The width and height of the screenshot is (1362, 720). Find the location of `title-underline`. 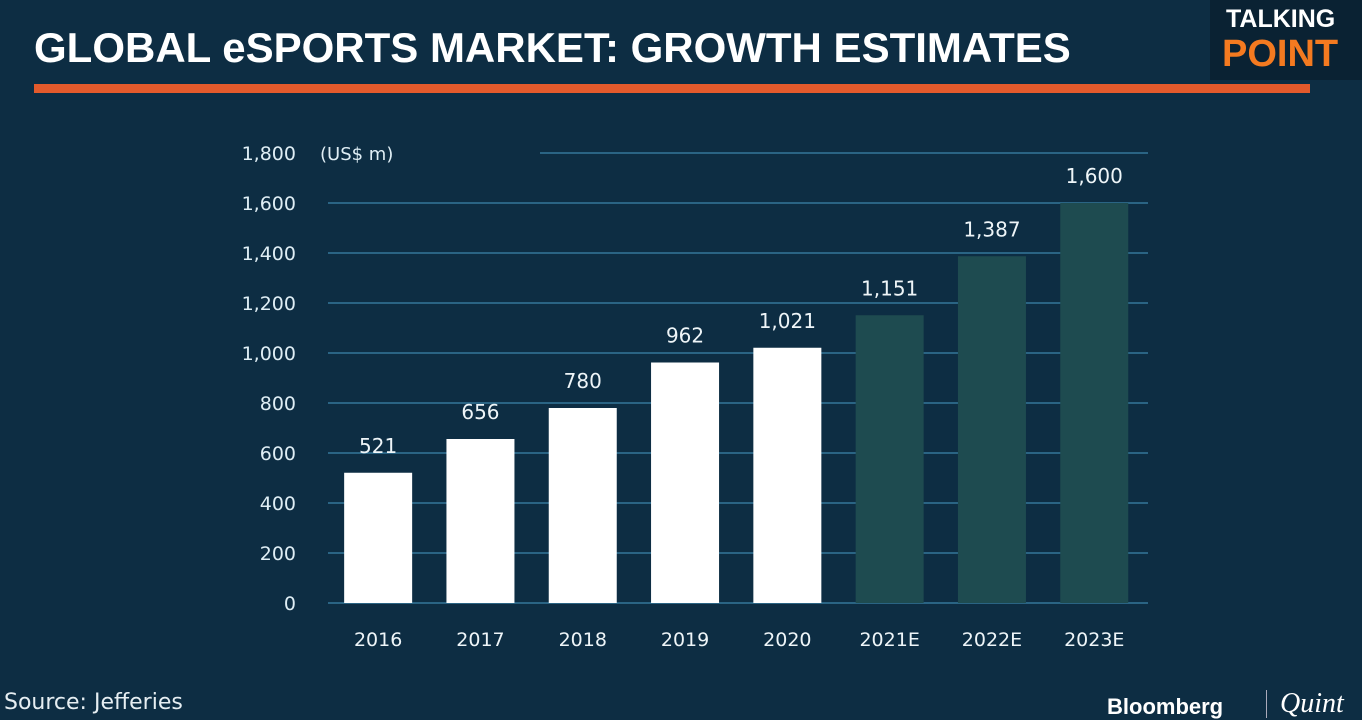

title-underline is located at coordinates (672, 88).